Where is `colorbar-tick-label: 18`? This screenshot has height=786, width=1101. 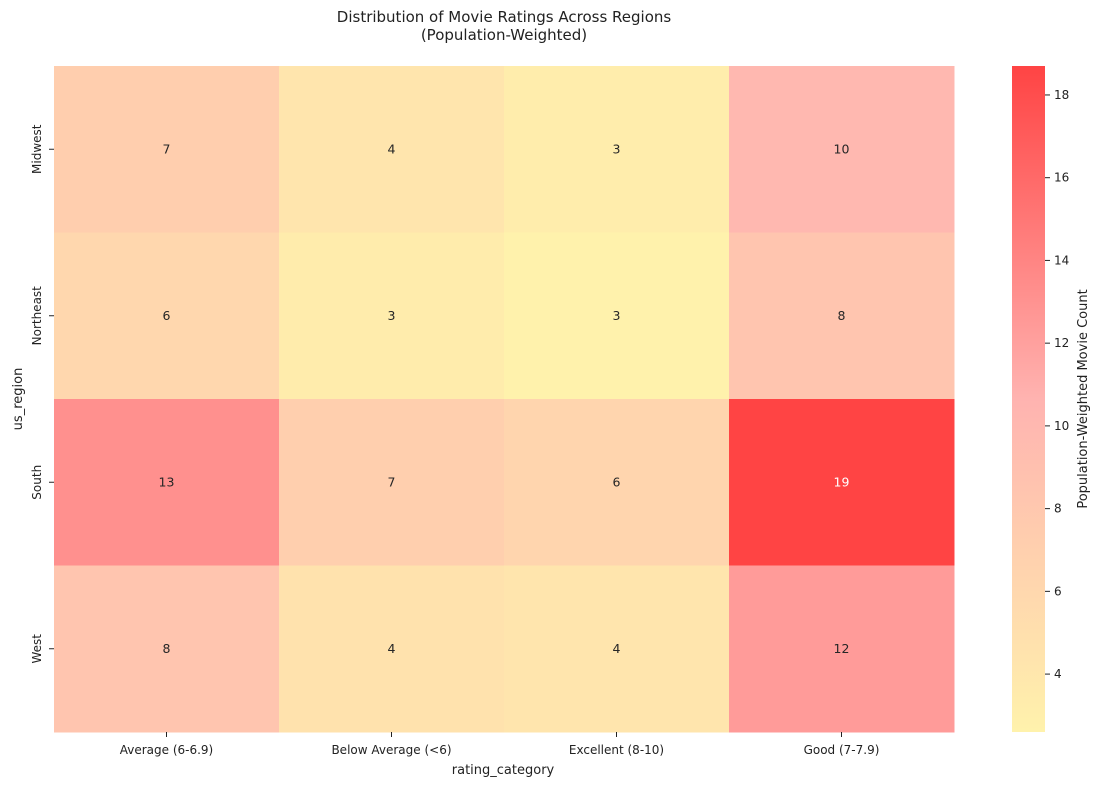
colorbar-tick-label: 18 is located at coordinates (1061, 95).